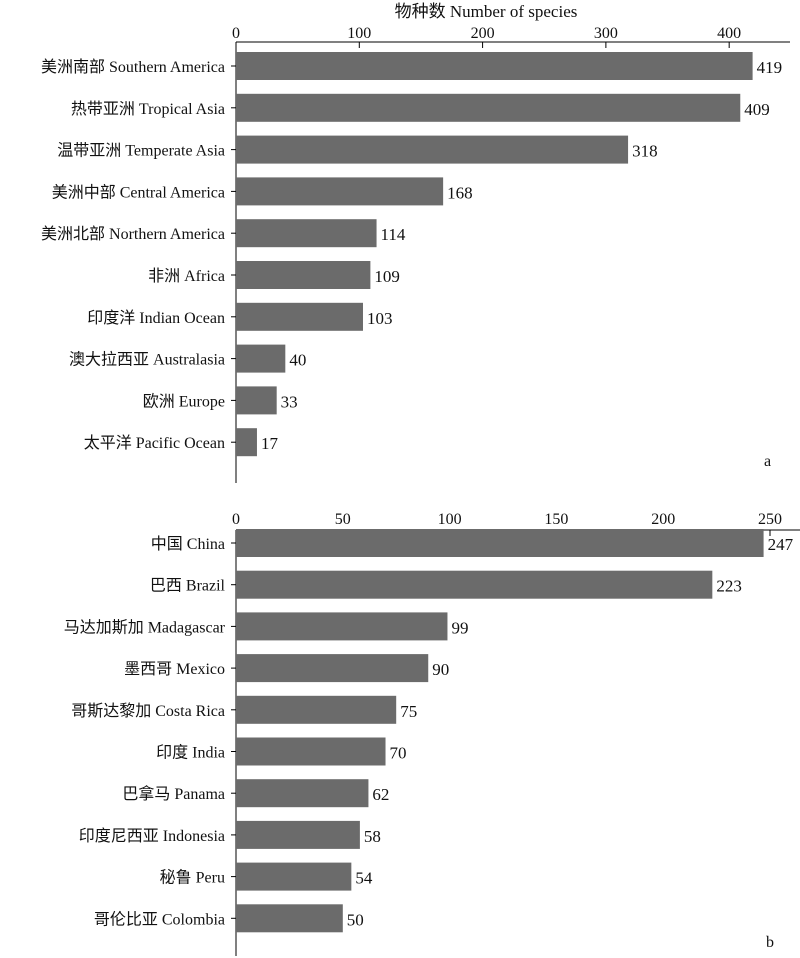 This screenshot has width=800, height=958. What do you see at coordinates (781, 544) in the screenshot?
I see `chart-b-value-label: 247` at bounding box center [781, 544].